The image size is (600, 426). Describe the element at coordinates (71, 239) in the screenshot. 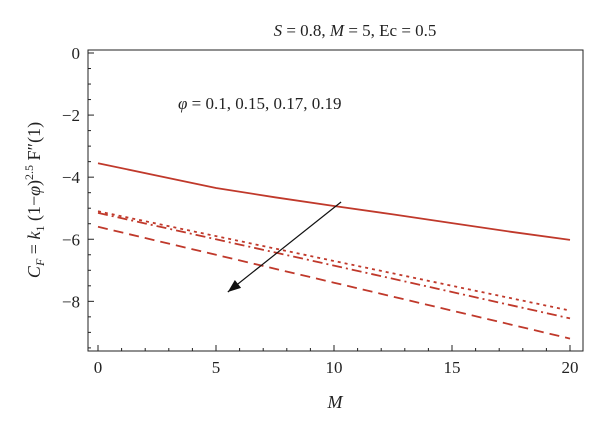

I see `y-tick-label: −6` at that location.